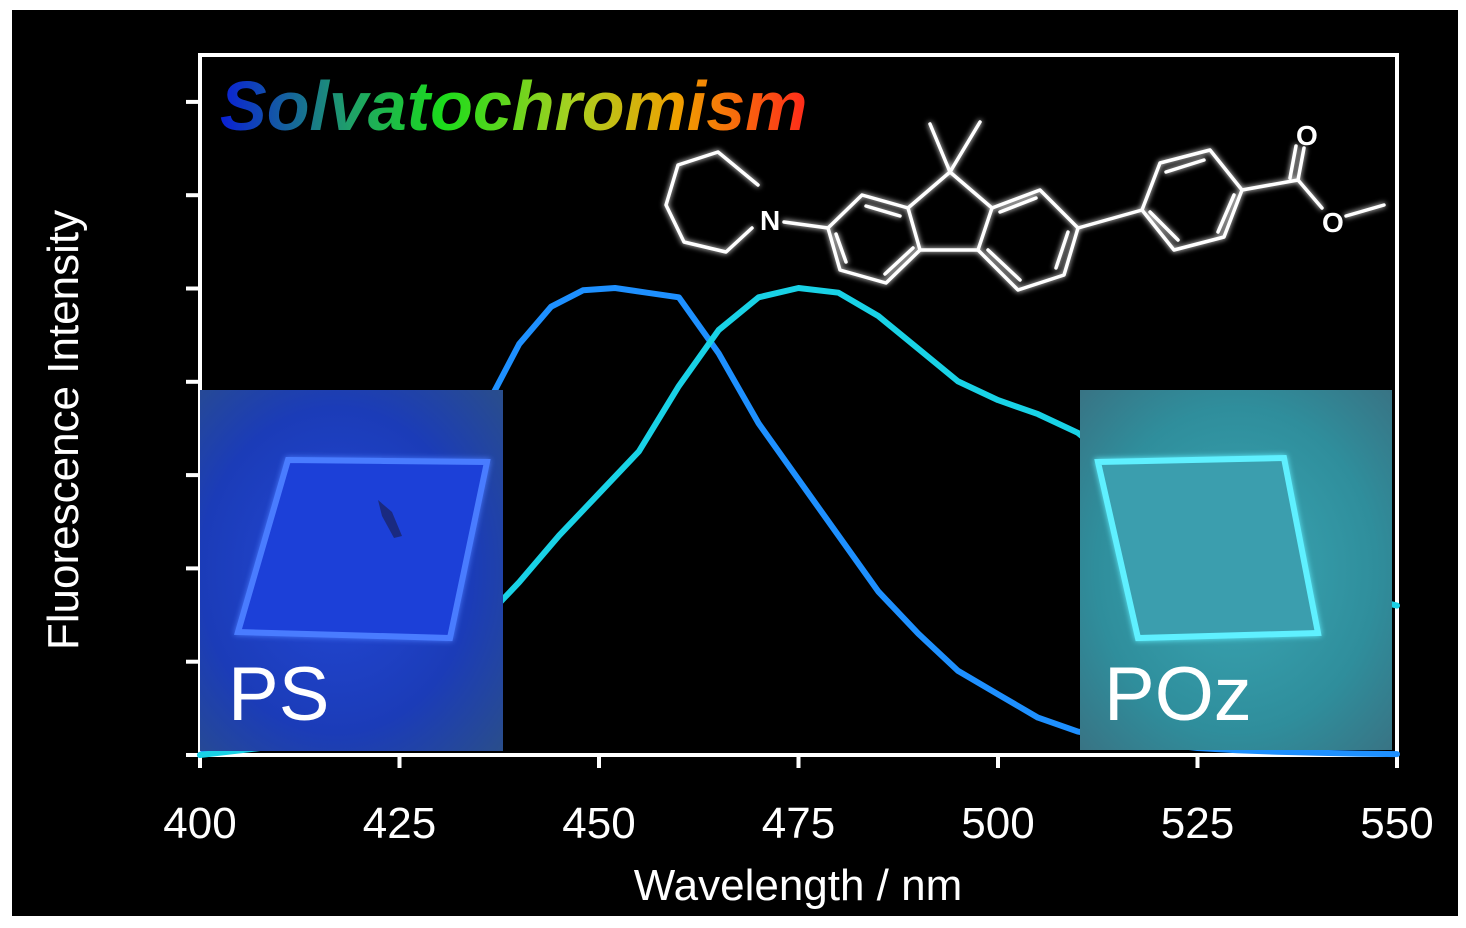 The height and width of the screenshot is (928, 1466). I want to click on phenyl-inner, so click(1192, 200).